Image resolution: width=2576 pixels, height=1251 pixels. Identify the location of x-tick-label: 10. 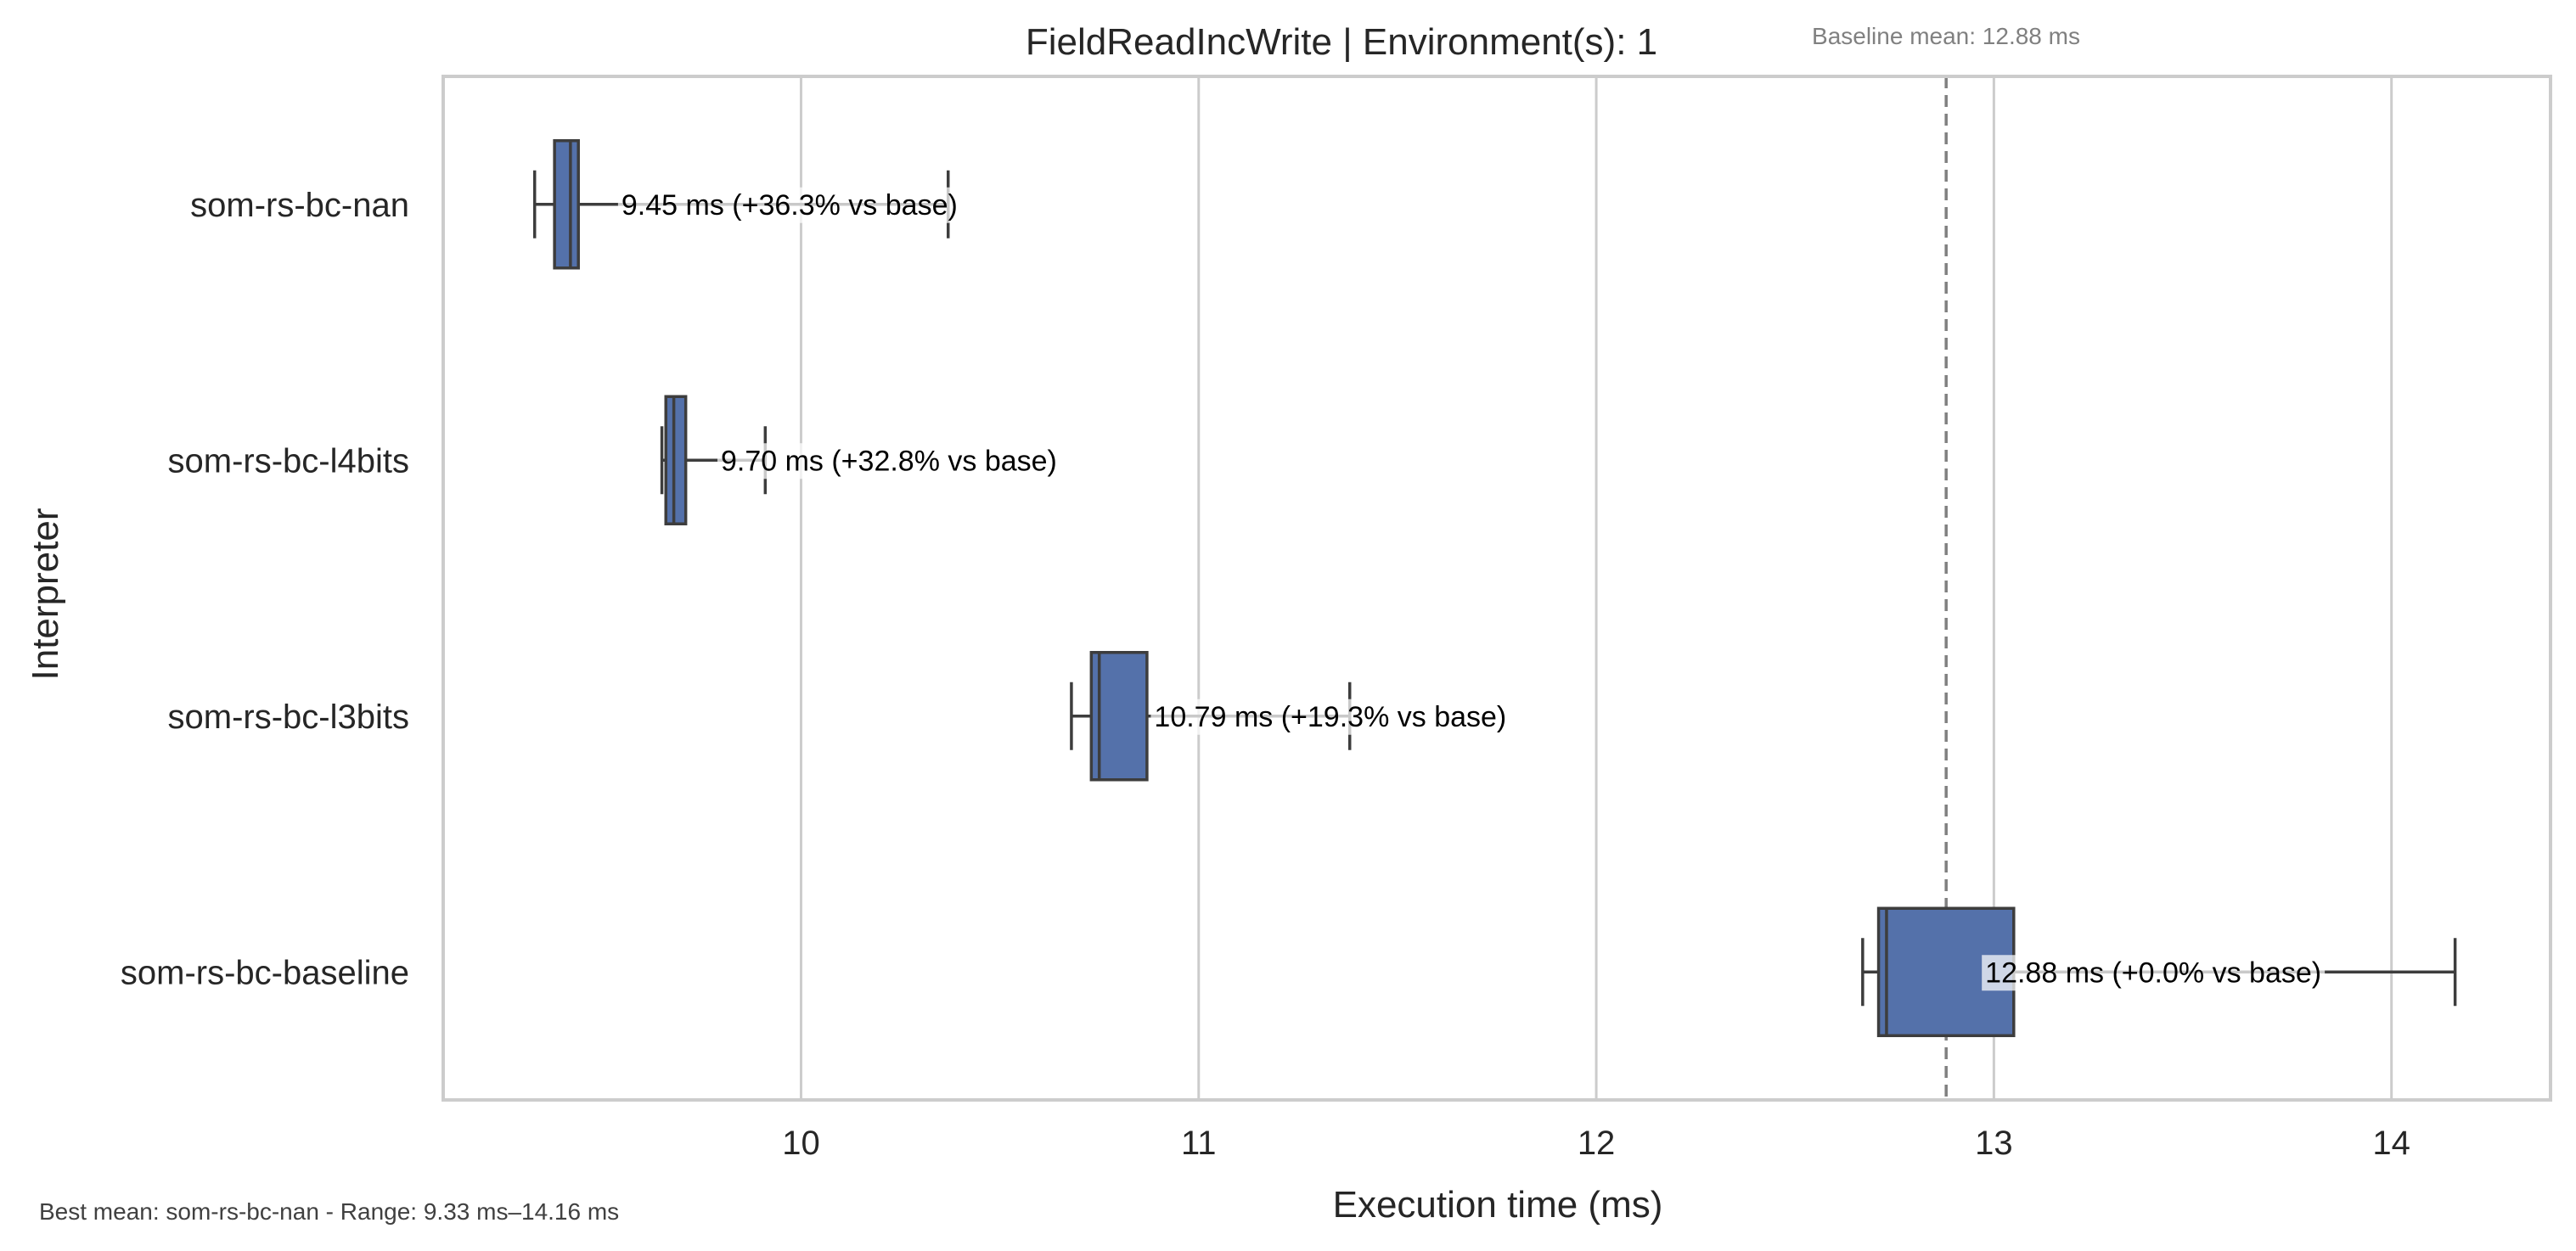
(801, 1143).